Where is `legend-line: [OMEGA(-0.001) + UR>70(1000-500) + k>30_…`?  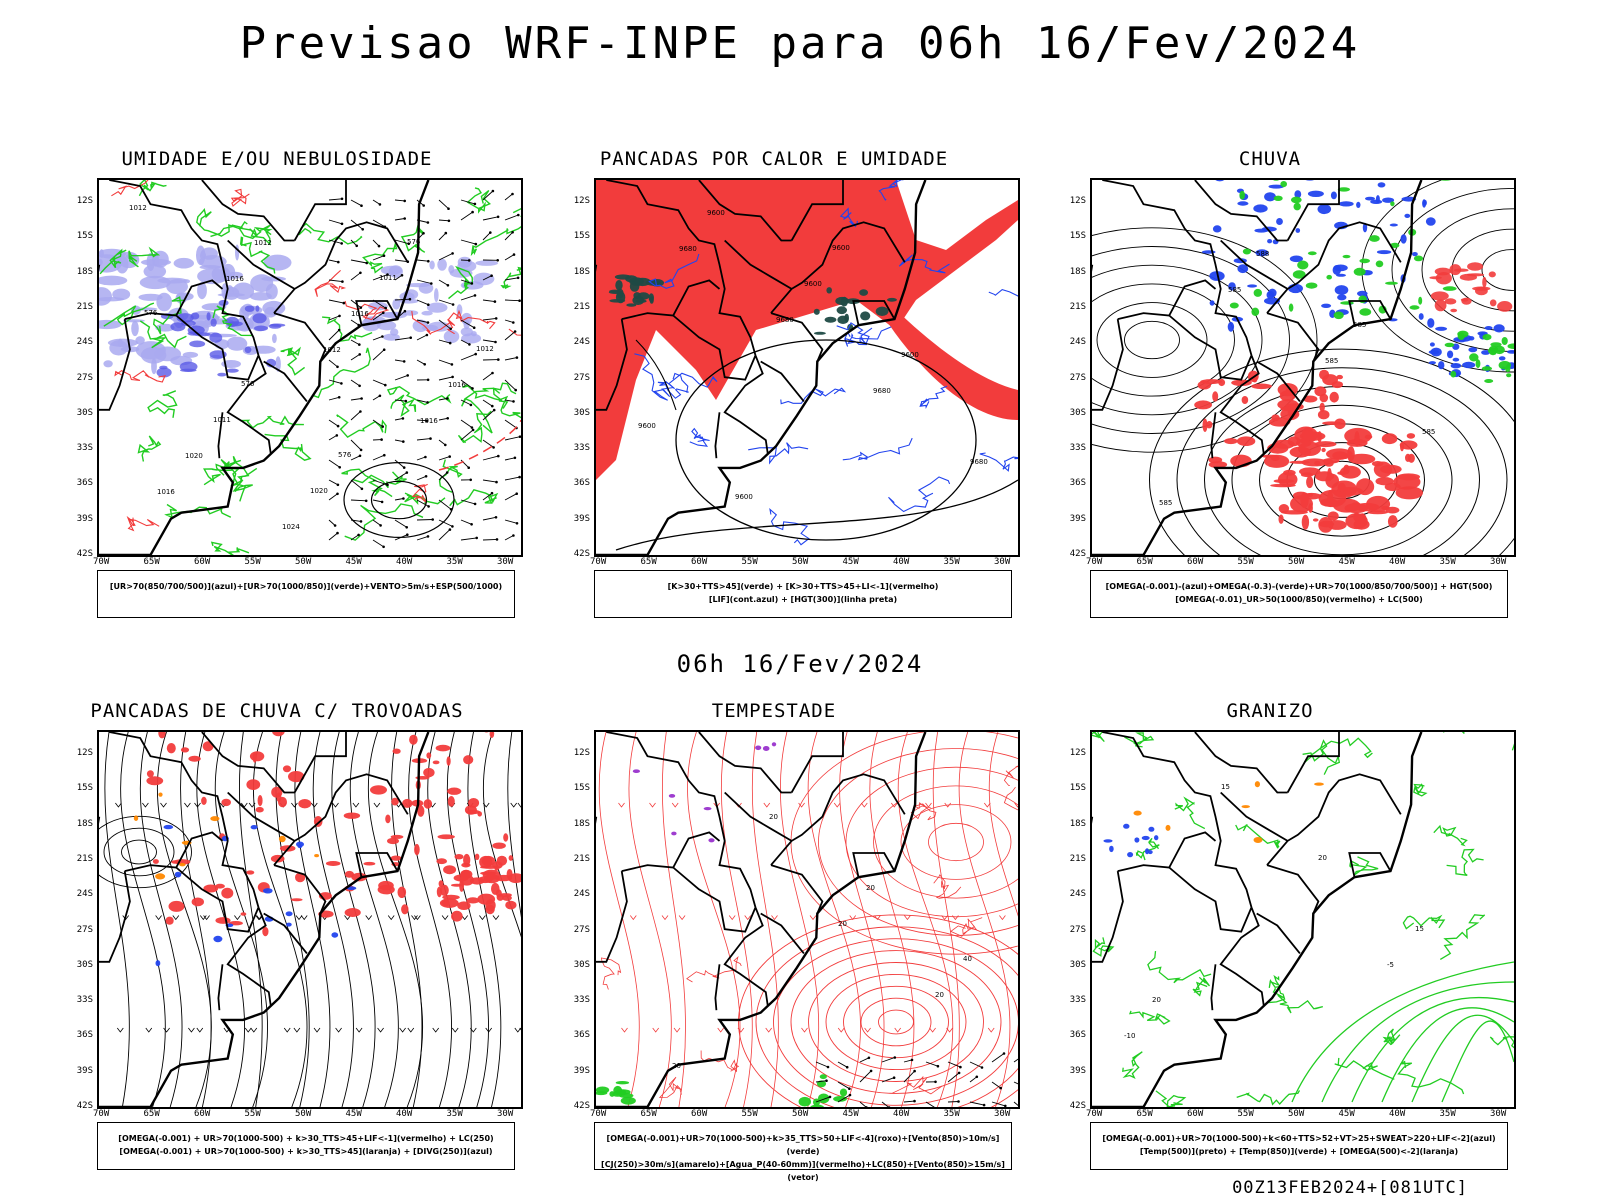 legend-line: [OMEGA(-0.001) + UR>70(1000-500) + k>30_… is located at coordinates (306, 1151).